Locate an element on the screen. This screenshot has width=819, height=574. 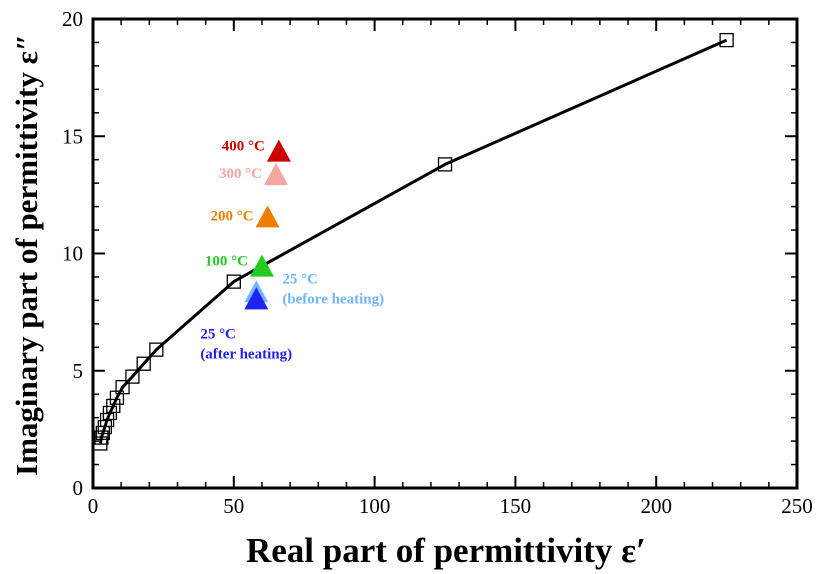
x-tick-label: 100 is located at coordinates (375, 506).